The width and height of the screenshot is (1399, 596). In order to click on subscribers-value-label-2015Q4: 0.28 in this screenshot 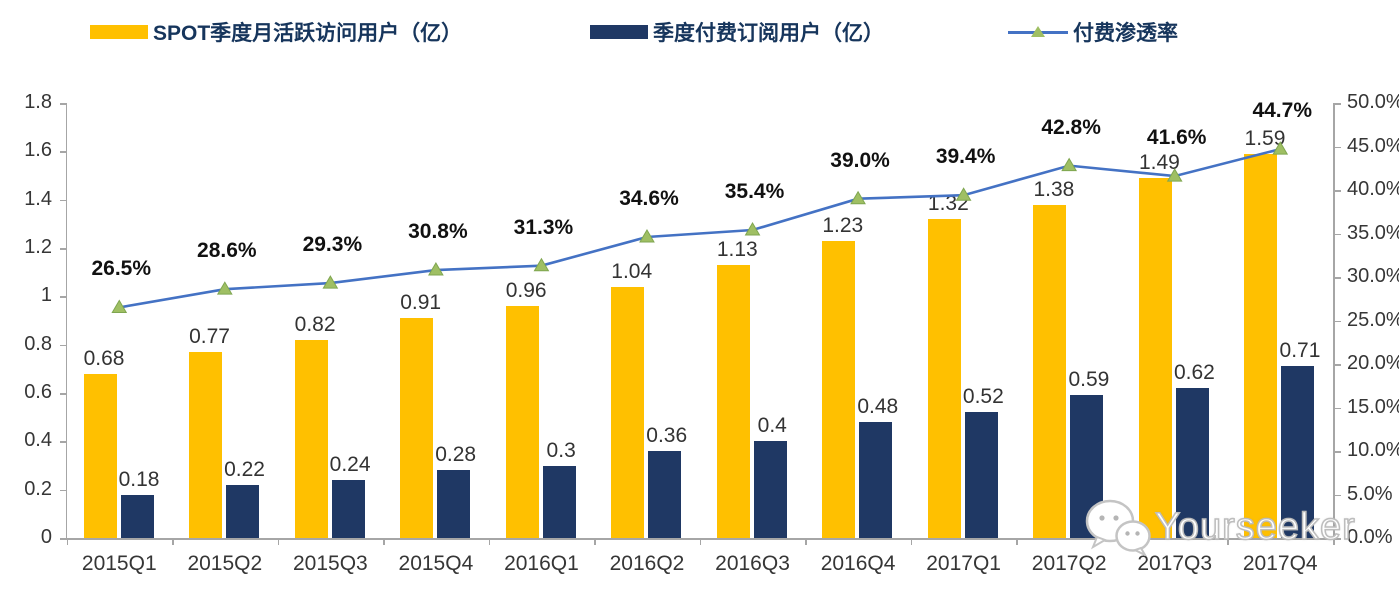, I will do `click(456, 455)`.